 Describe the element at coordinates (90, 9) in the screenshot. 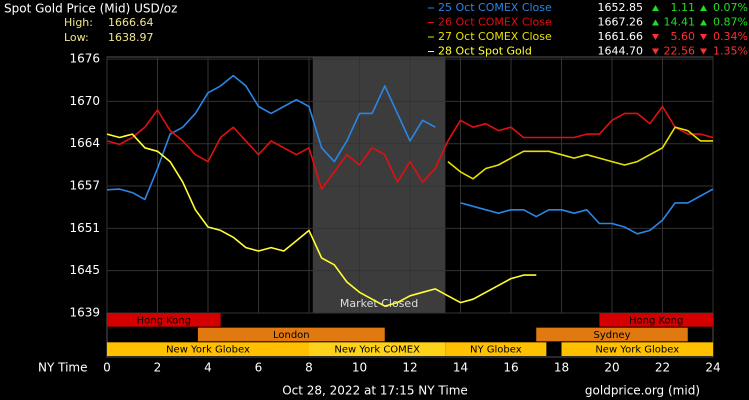

I see `chart-title: Spot Gold Price (Mid) USD/oz` at that location.